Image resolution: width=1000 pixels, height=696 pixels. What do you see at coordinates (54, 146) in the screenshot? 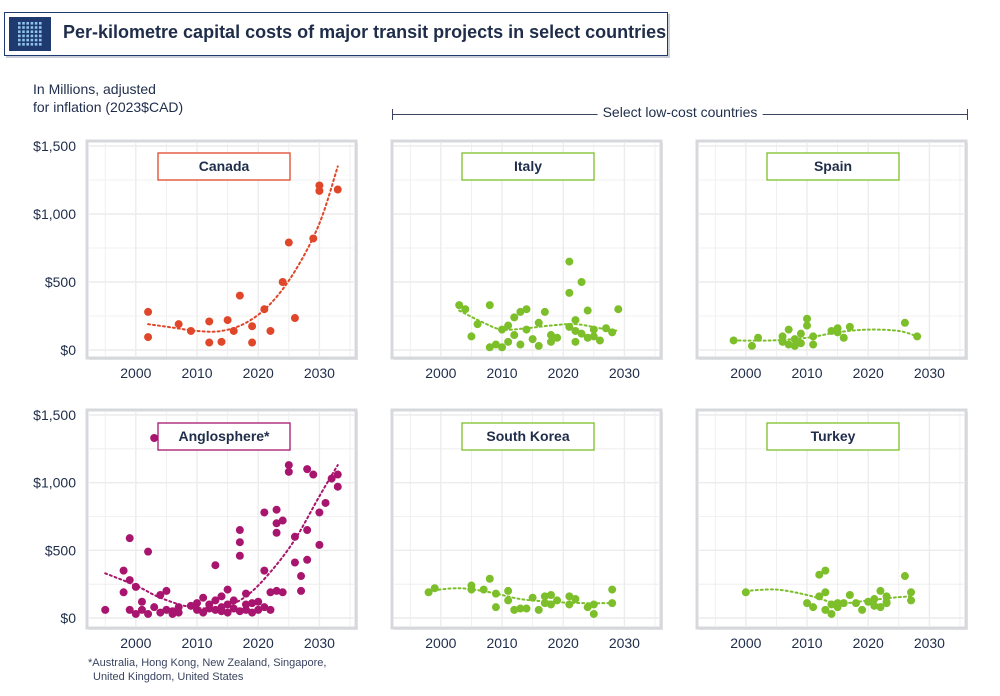
I see `y-tick-label: $1,500` at bounding box center [54, 146].